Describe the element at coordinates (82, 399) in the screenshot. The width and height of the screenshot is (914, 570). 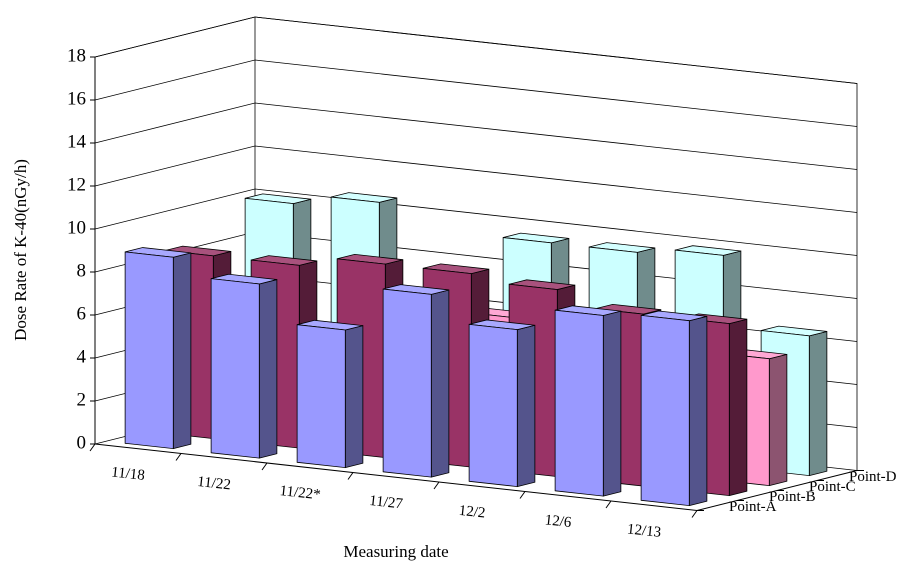
I see `y-tick-label: 2` at that location.